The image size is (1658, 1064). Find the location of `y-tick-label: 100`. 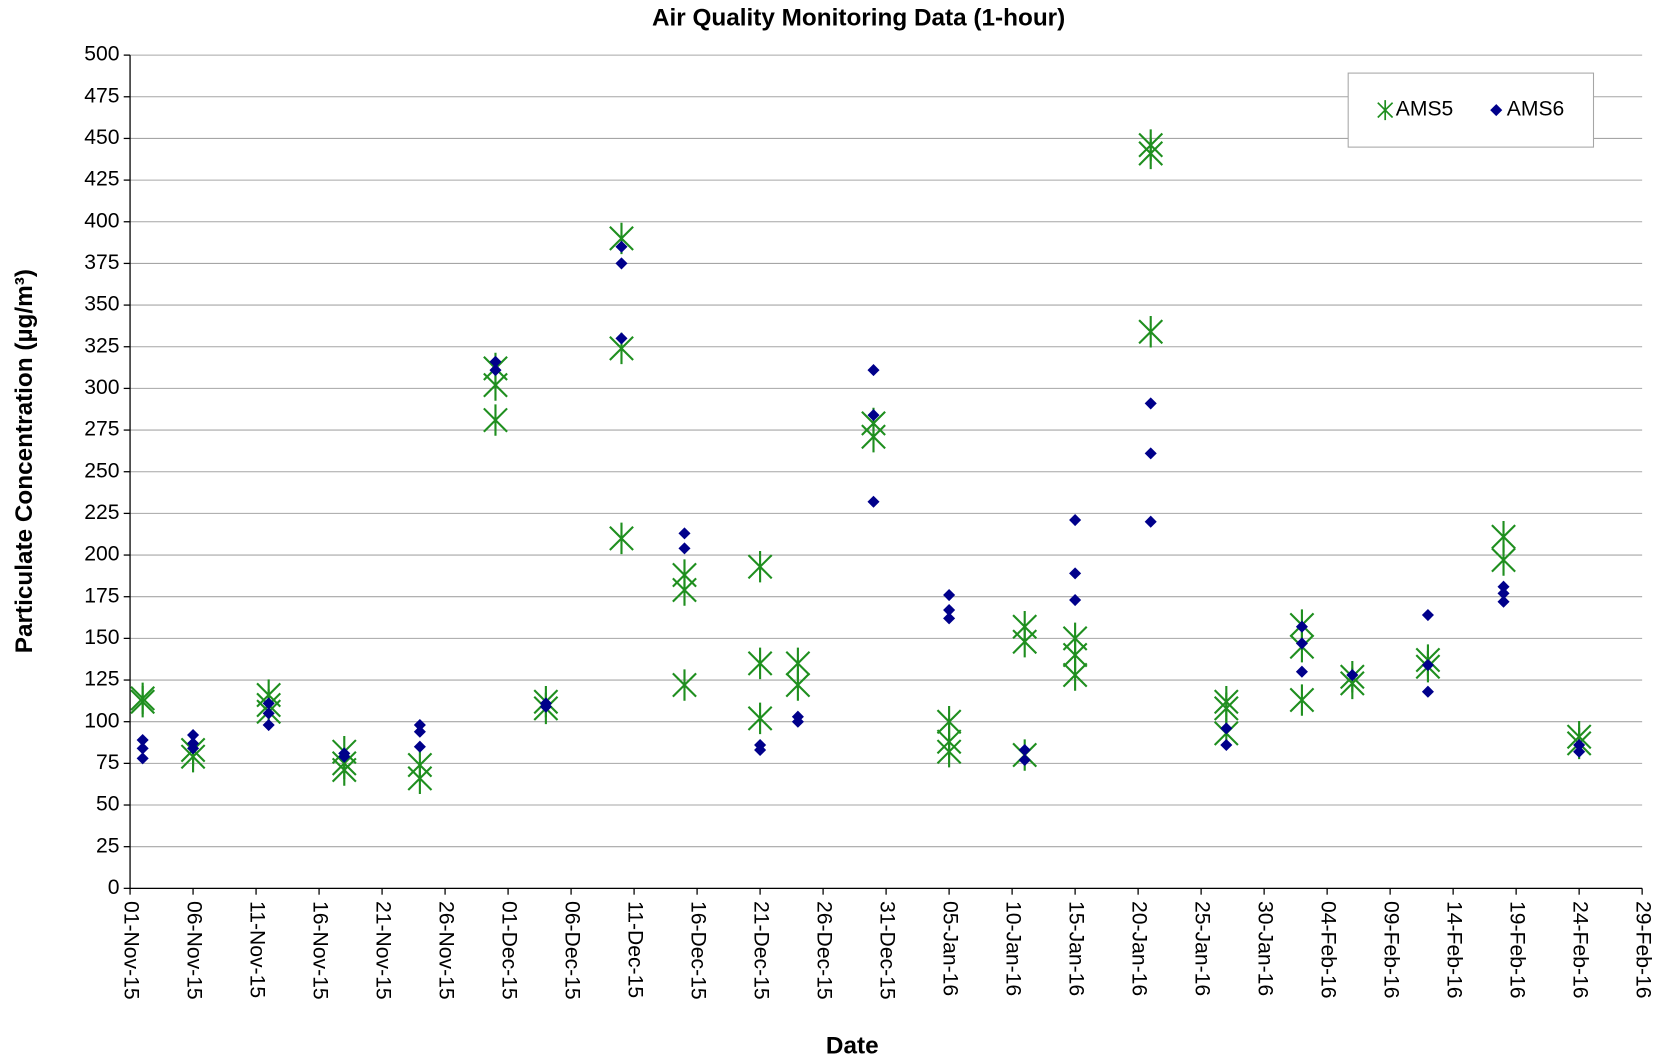

y-tick-label: 100 is located at coordinates (101, 720).